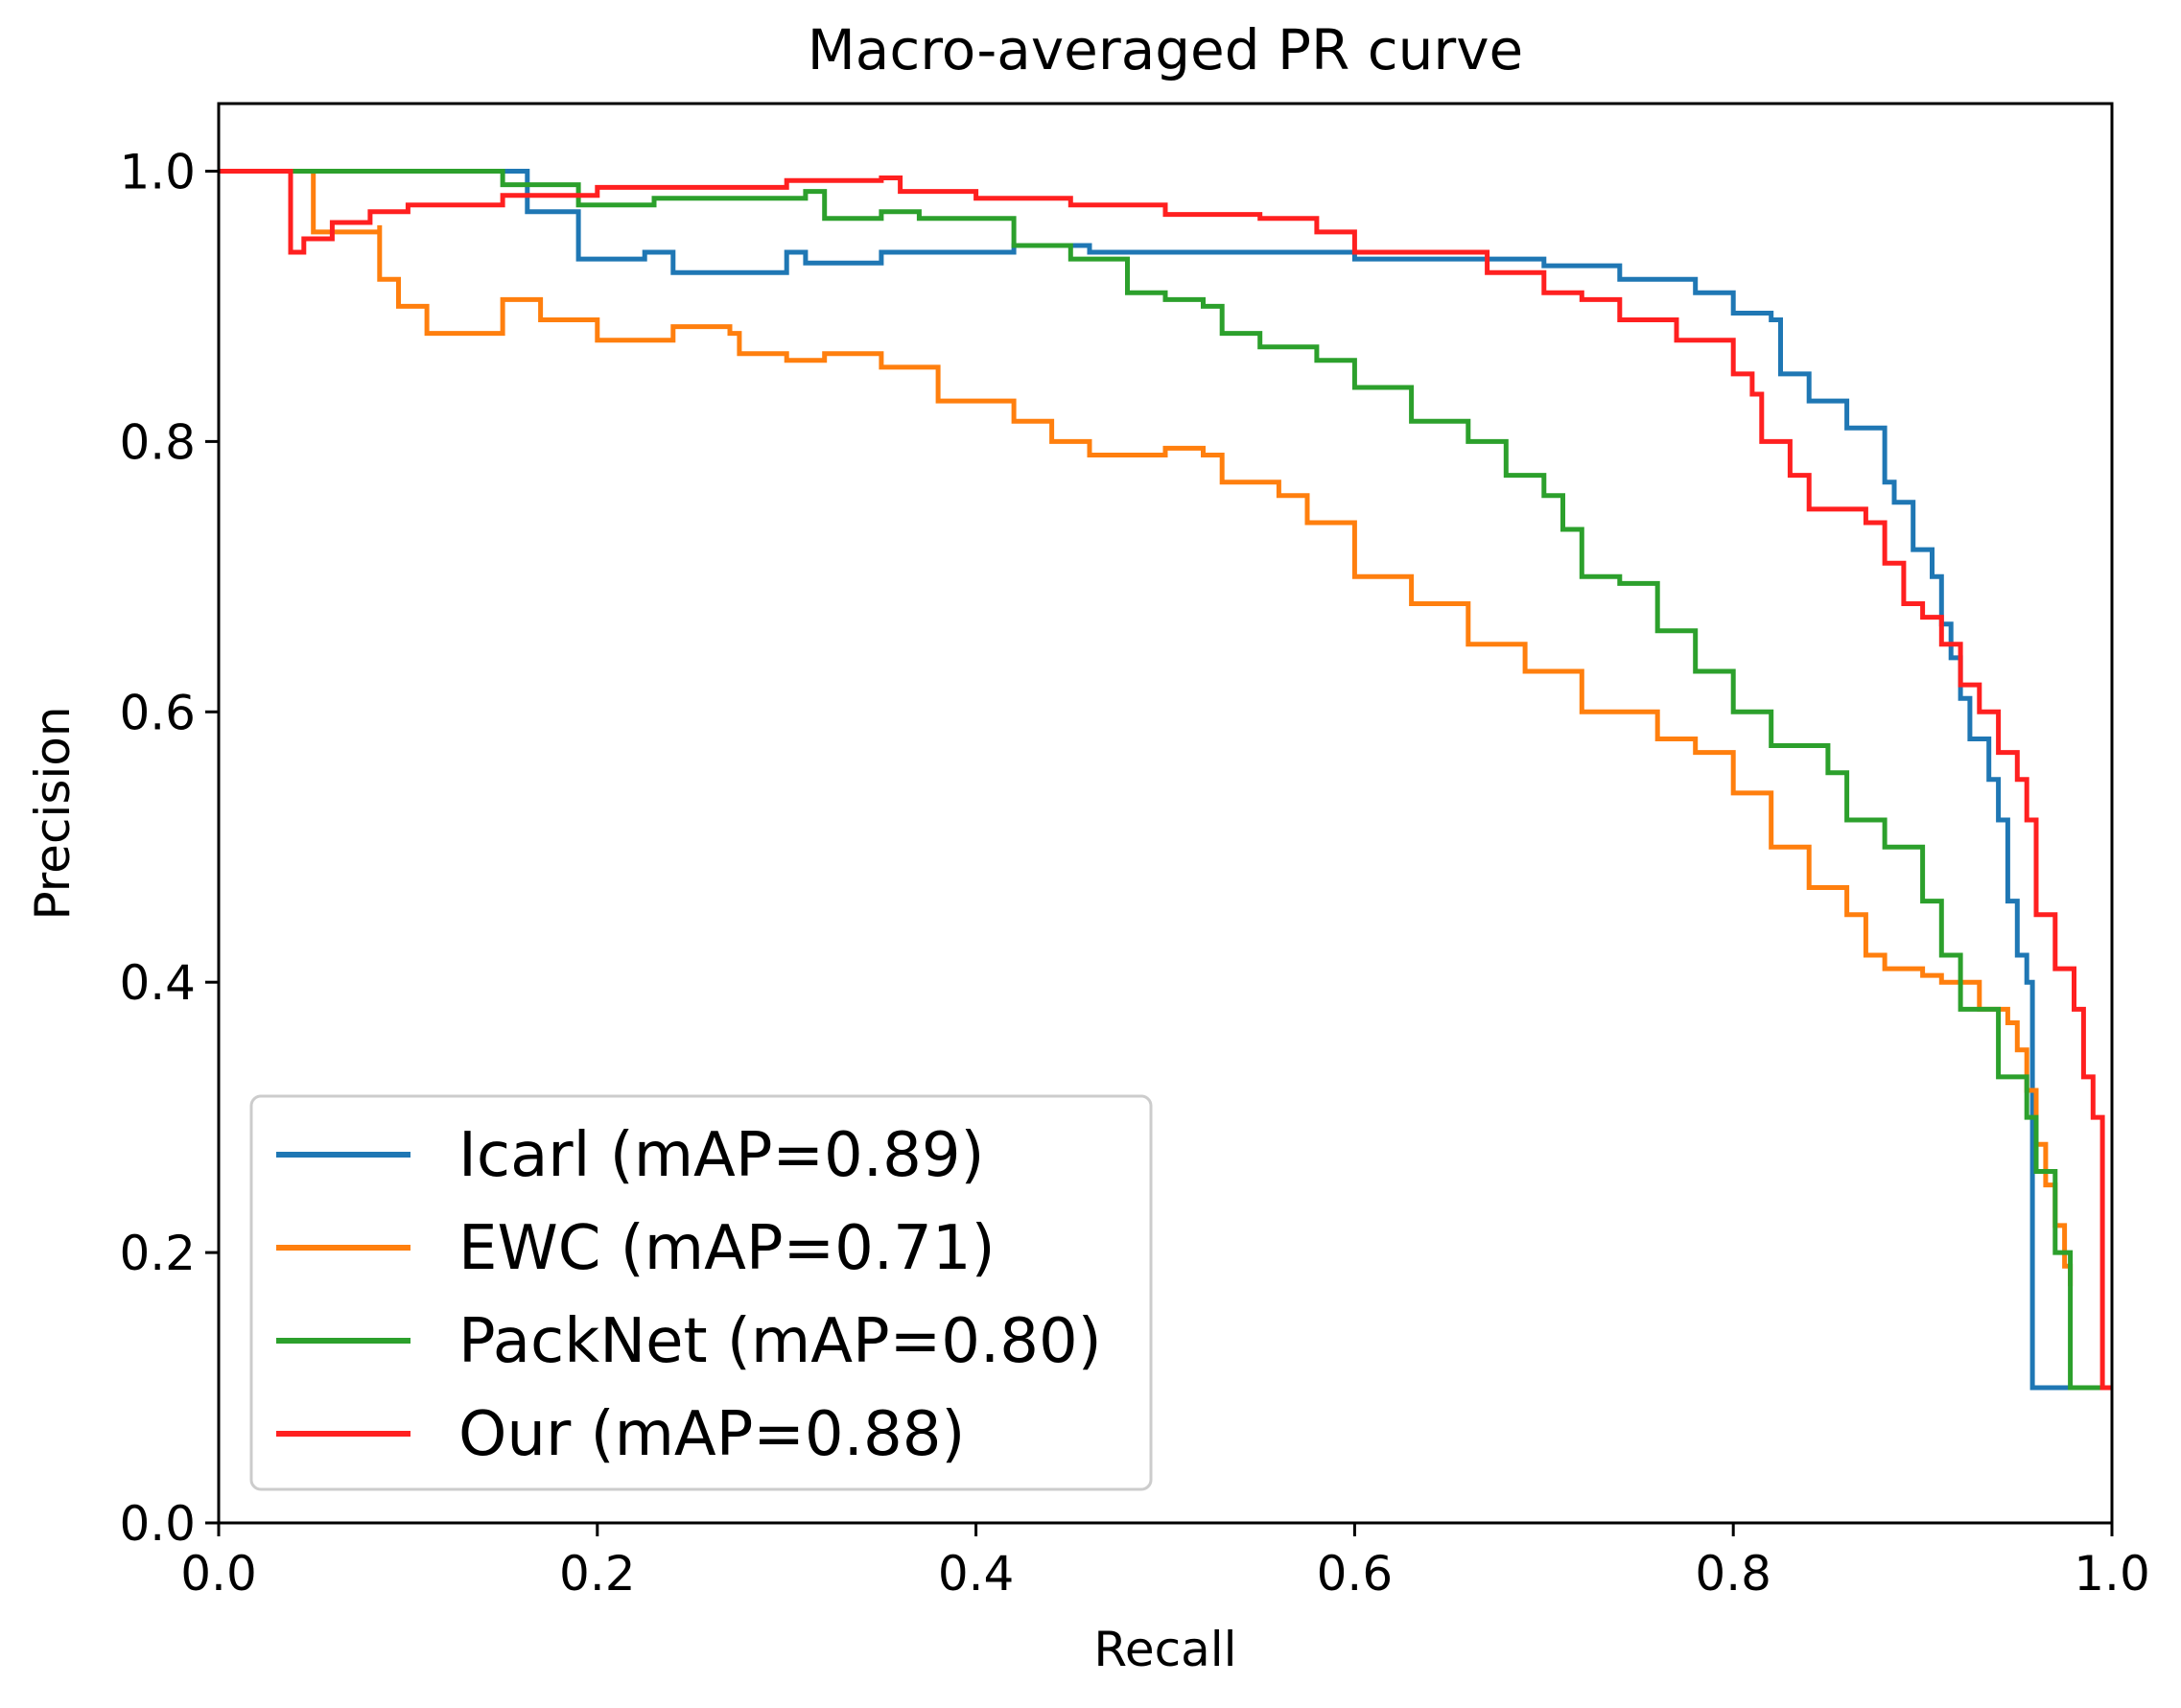  I want to click on x-axis-ticks: 0.0 0.2 0.4 0.6 0.8 1.0, so click(1165, 1563).